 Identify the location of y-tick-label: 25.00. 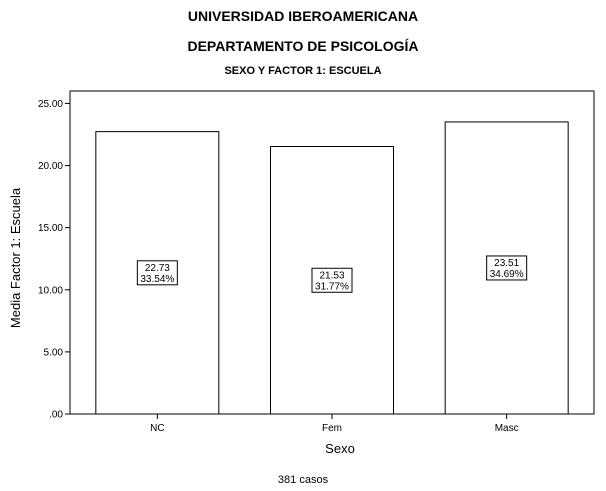
(50, 104).